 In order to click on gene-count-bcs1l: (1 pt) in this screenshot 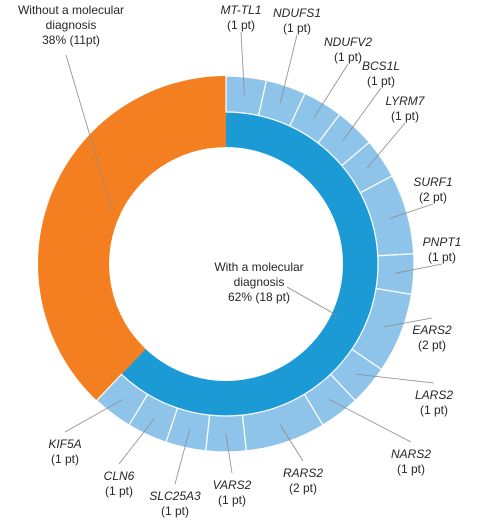, I will do `click(381, 81)`.